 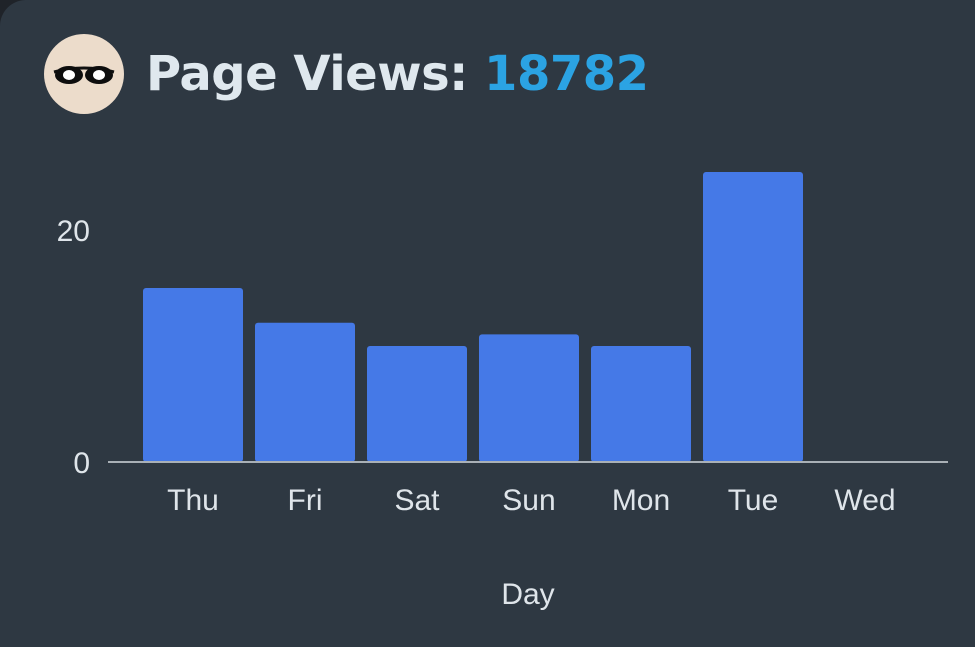 I want to click on x-tick-labels: Thu Fri Sat Sun Mon Tue Wed, so click(x=531, y=500).